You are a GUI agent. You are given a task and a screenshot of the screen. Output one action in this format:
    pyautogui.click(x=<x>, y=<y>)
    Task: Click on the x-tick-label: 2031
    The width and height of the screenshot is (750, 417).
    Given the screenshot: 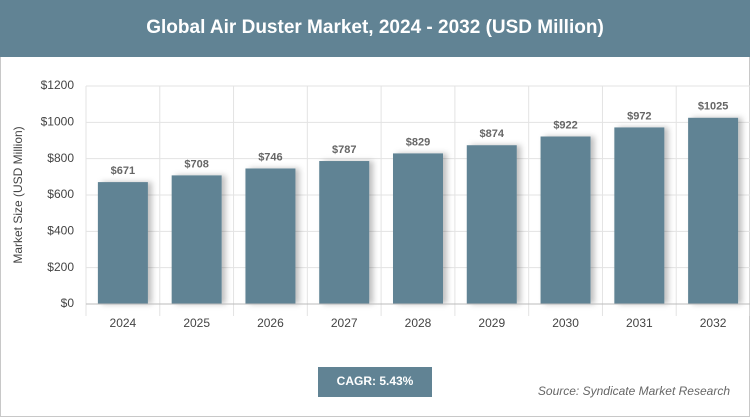 What is the action you would take?
    pyautogui.click(x=639, y=323)
    